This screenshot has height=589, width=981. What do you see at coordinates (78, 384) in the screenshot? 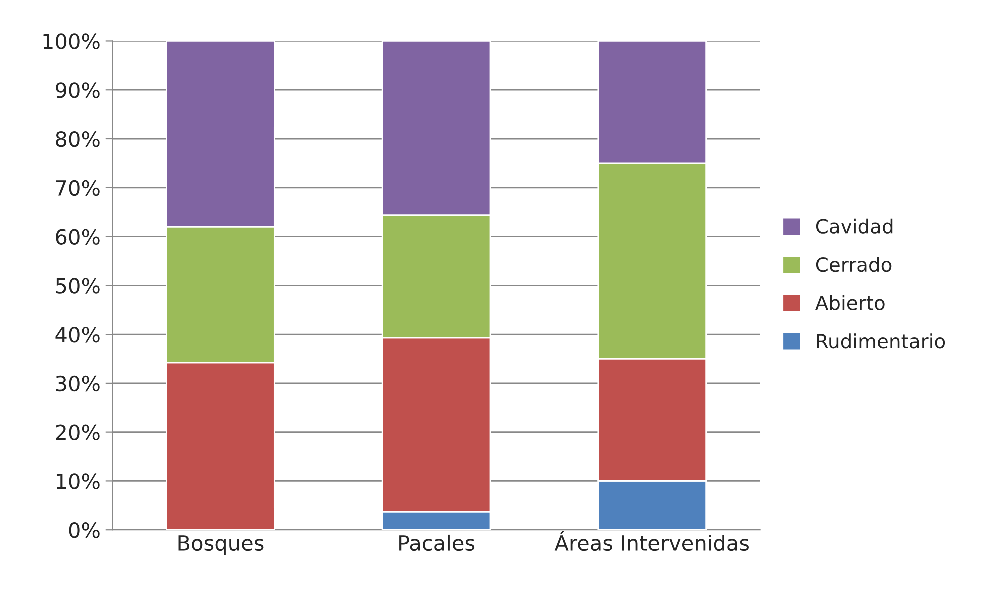
I see `y-tick-label: 30%` at bounding box center [78, 384].